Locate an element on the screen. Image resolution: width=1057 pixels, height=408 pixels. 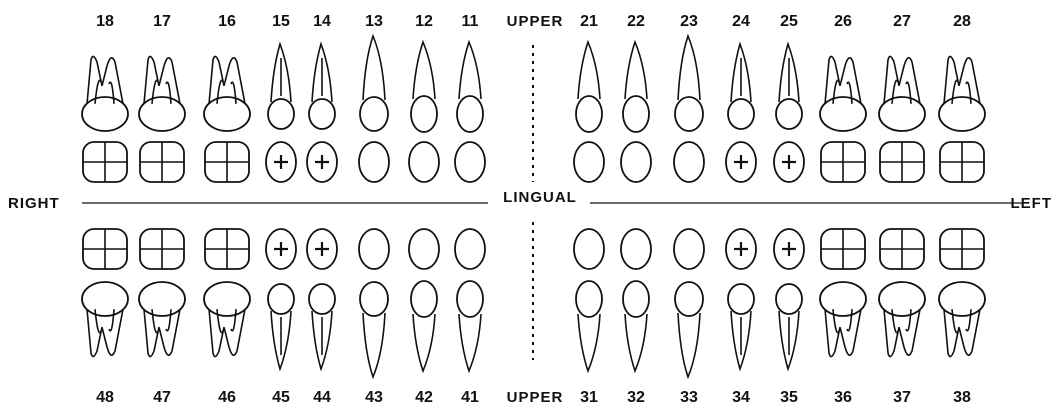
tooth-number-38: 38 is located at coordinates (962, 397).